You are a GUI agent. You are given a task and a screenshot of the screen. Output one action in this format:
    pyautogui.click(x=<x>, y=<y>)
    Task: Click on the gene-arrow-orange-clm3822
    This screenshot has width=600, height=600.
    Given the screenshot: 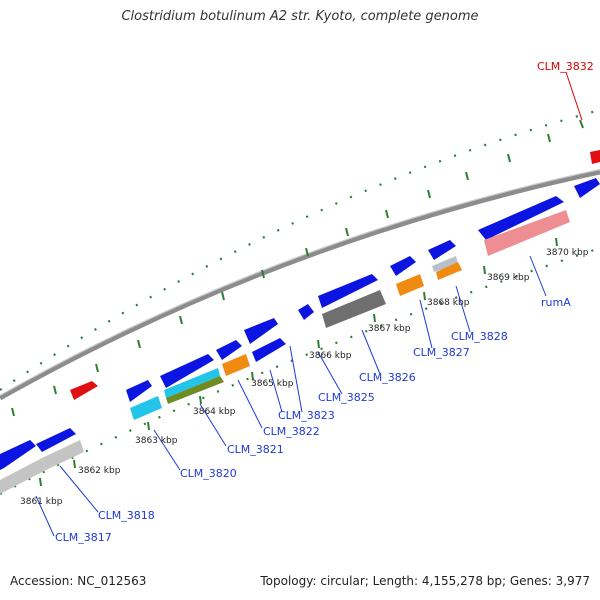 What is the action you would take?
    pyautogui.click(x=236, y=365)
    